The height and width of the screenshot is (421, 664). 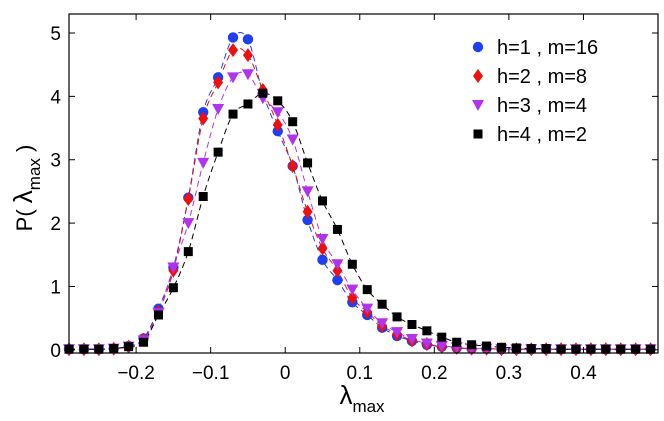 I want to click on y-tick-label: 5, so click(x=55, y=34).